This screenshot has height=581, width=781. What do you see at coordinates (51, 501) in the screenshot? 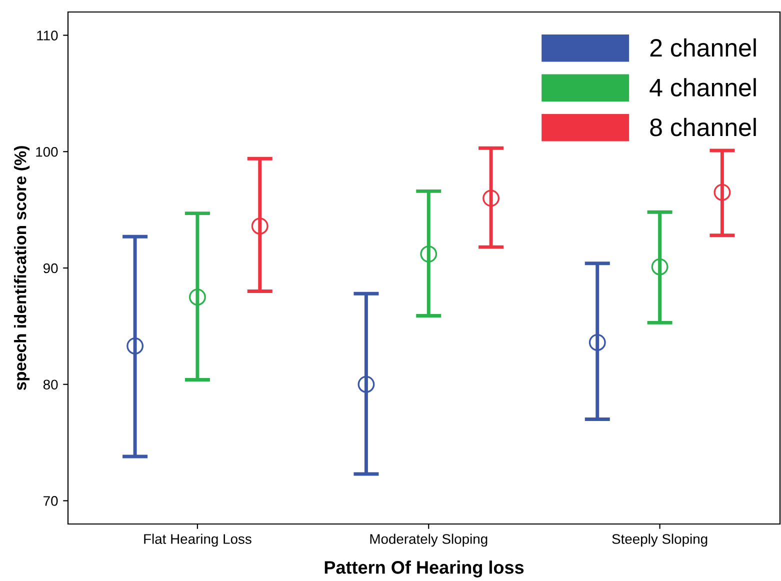
I see `y-tick-label: 70` at bounding box center [51, 501].